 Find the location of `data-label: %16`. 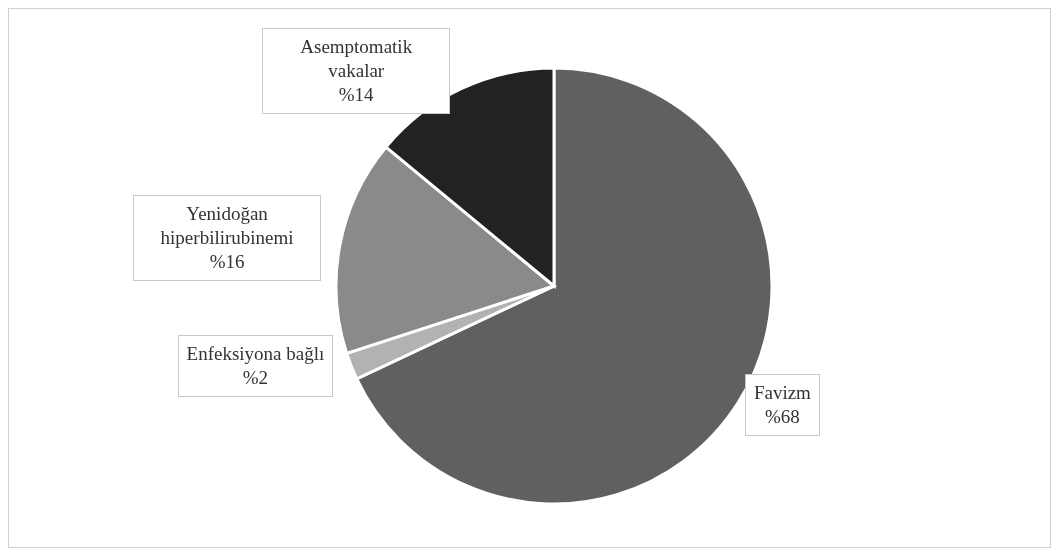

data-label: %16 is located at coordinates (227, 261).